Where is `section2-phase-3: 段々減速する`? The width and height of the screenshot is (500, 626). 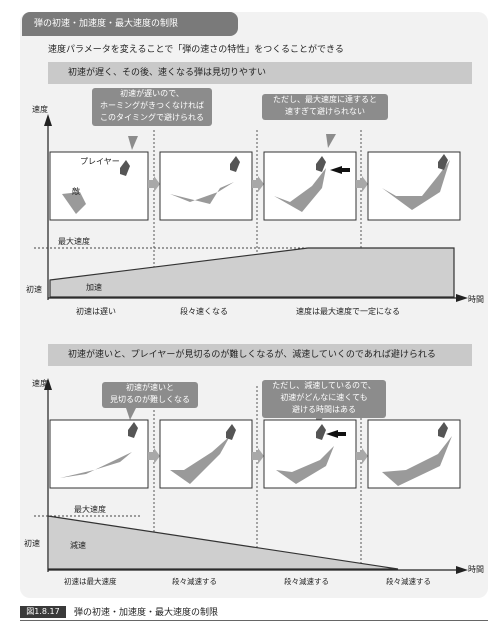 section2-phase-3: 段々減速する is located at coordinates (306, 581).